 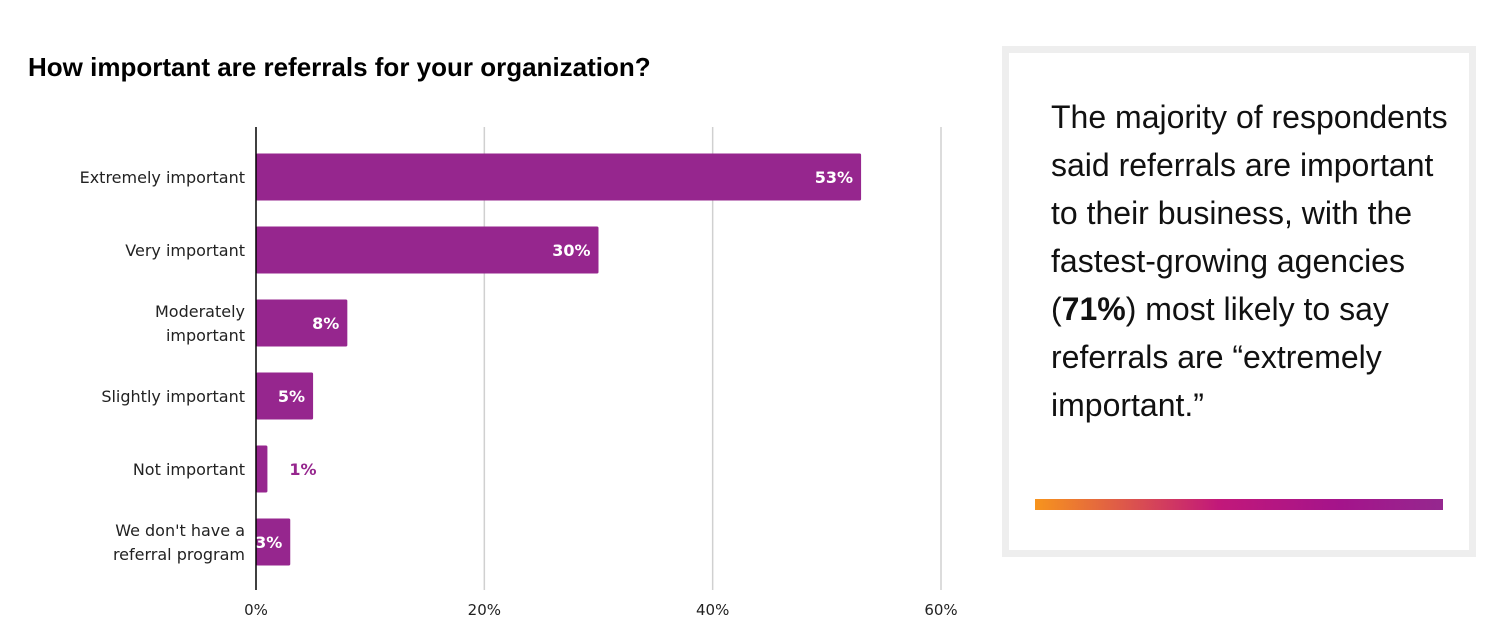 What do you see at coordinates (268, 542) in the screenshot?
I see `data-label: 3%` at bounding box center [268, 542].